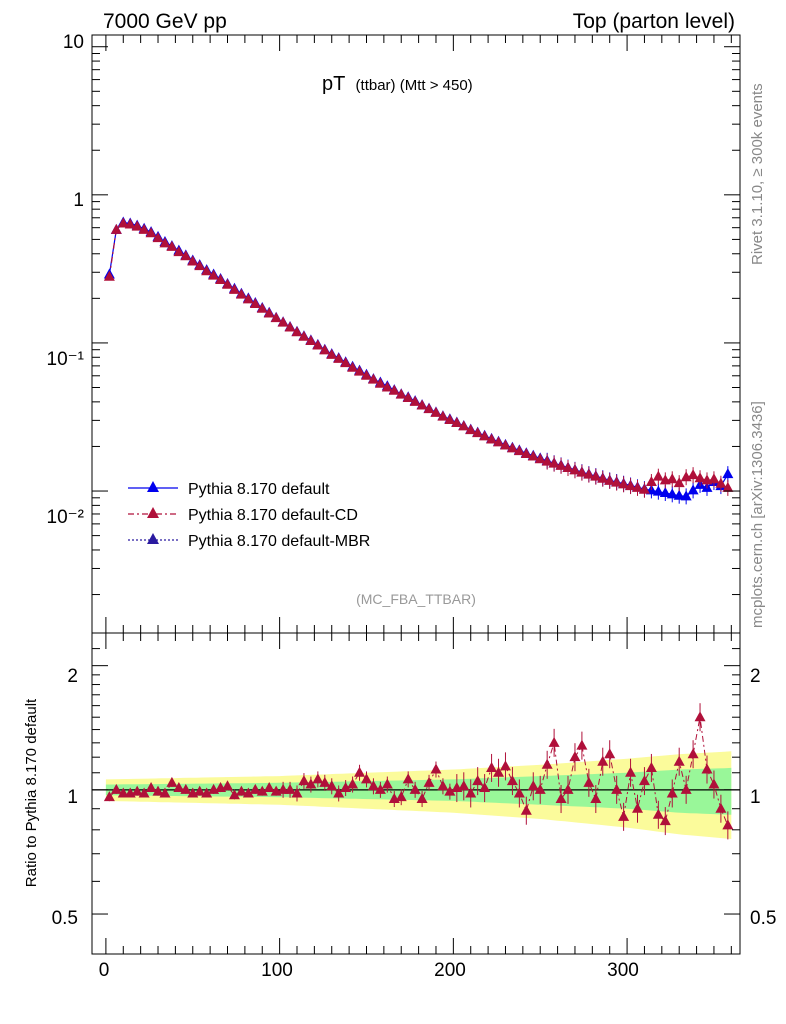  I want to click on xtick-label-300: 300, so click(623, 970).